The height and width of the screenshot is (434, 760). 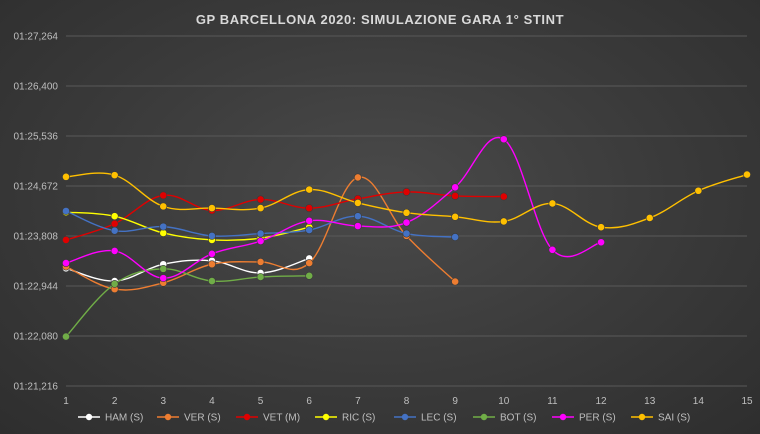 I want to click on series-bot, so click(x=188, y=302).